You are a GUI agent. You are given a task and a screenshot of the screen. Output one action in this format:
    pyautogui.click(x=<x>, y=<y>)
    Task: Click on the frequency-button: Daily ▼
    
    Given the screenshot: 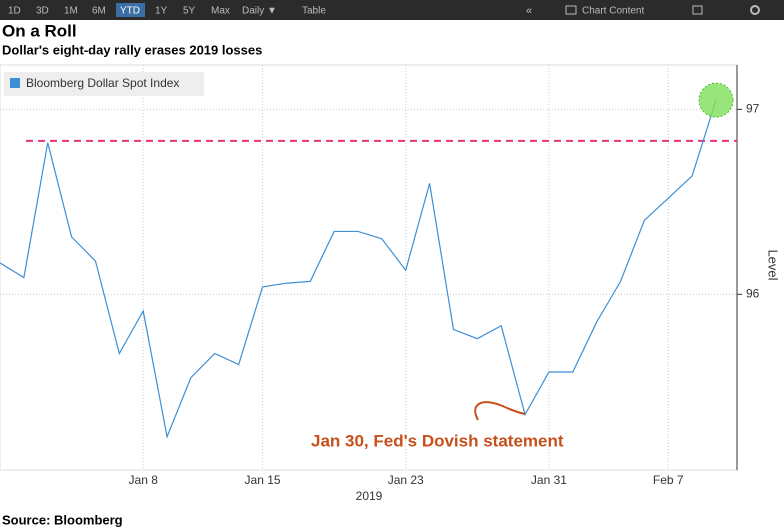 What is the action you would take?
    pyautogui.click(x=259, y=11)
    